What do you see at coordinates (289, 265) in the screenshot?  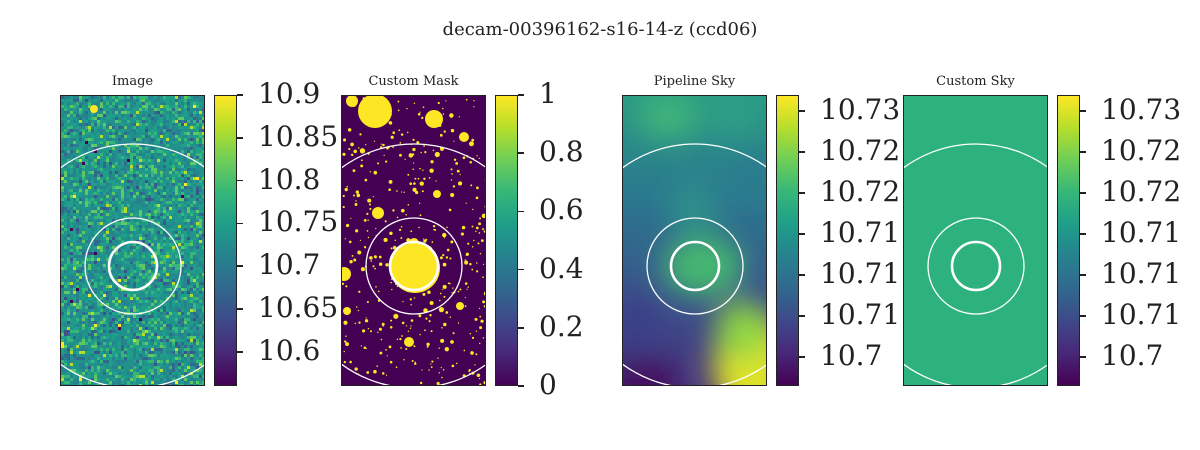 I see `image-colorbar-tick-label: 10.7` at bounding box center [289, 265].